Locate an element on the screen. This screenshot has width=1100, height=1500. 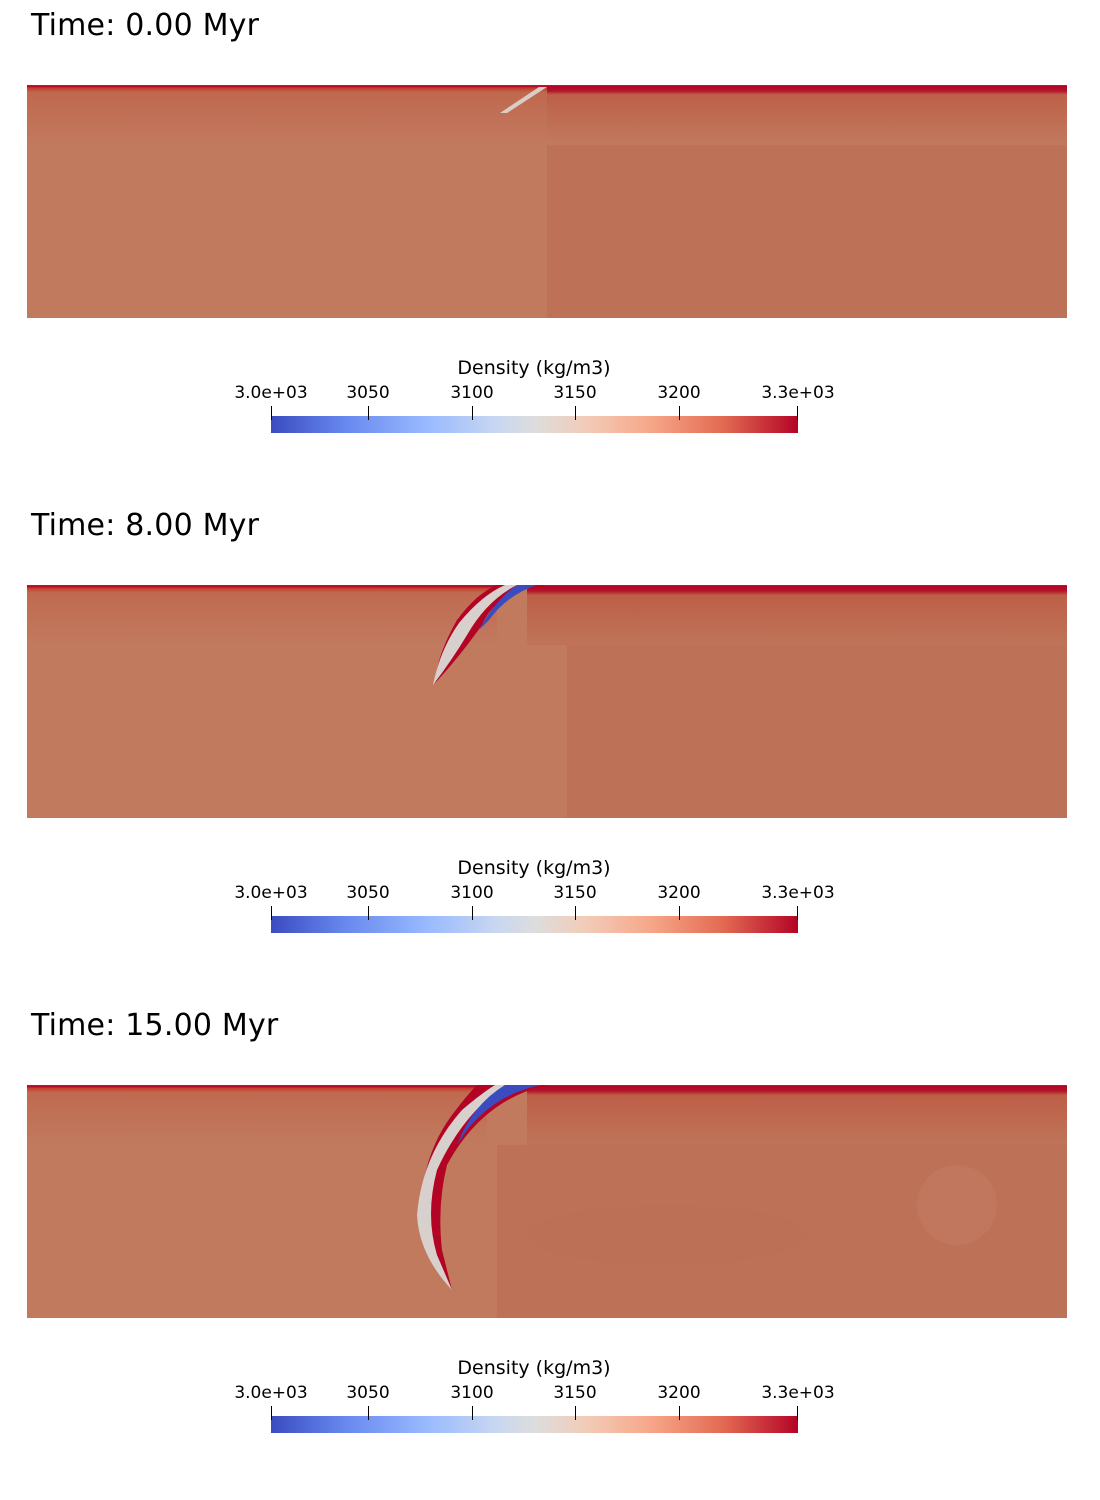
time-label: Time: 0.00 Myr is located at coordinates (145, 25).